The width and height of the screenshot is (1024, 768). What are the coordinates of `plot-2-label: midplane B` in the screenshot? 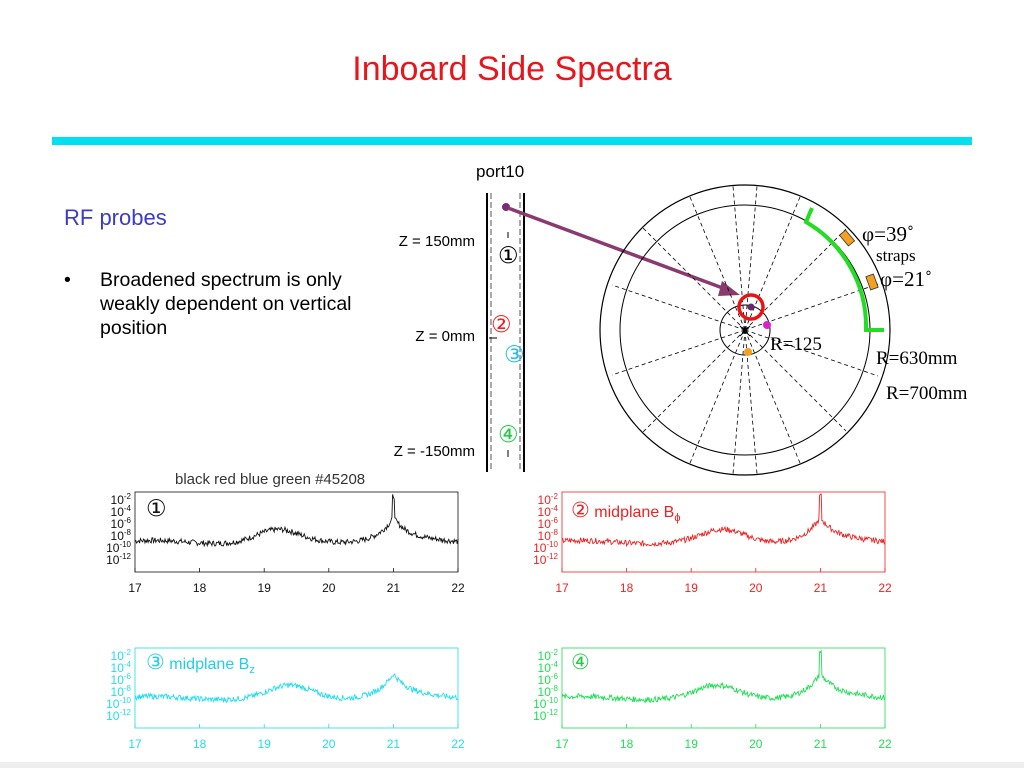 It's located at (634, 512).